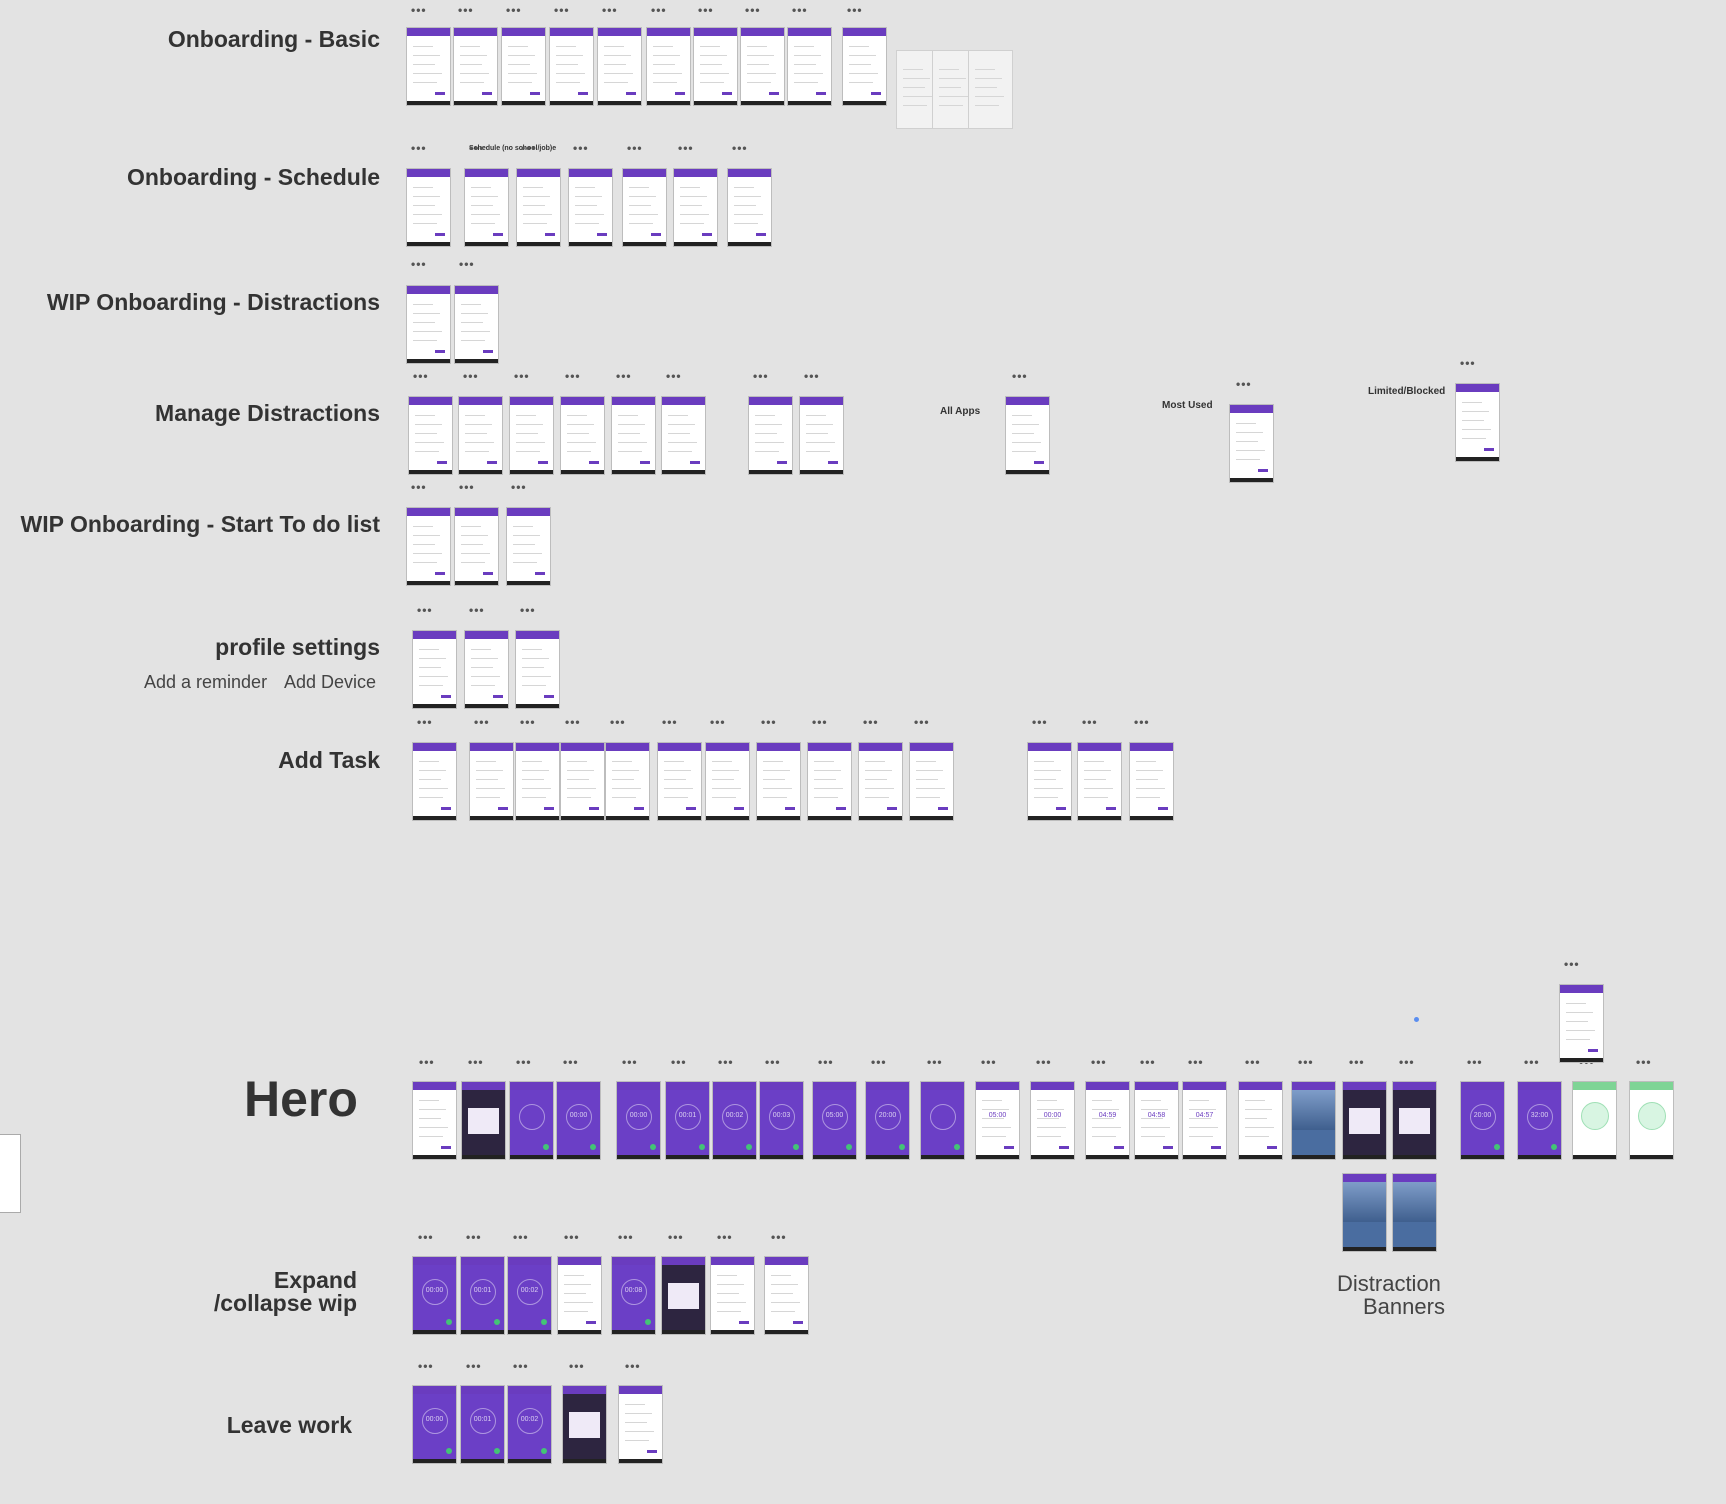  What do you see at coordinates (997, 1120) in the screenshot?
I see `screen-thumbnail: 05:00` at bounding box center [997, 1120].